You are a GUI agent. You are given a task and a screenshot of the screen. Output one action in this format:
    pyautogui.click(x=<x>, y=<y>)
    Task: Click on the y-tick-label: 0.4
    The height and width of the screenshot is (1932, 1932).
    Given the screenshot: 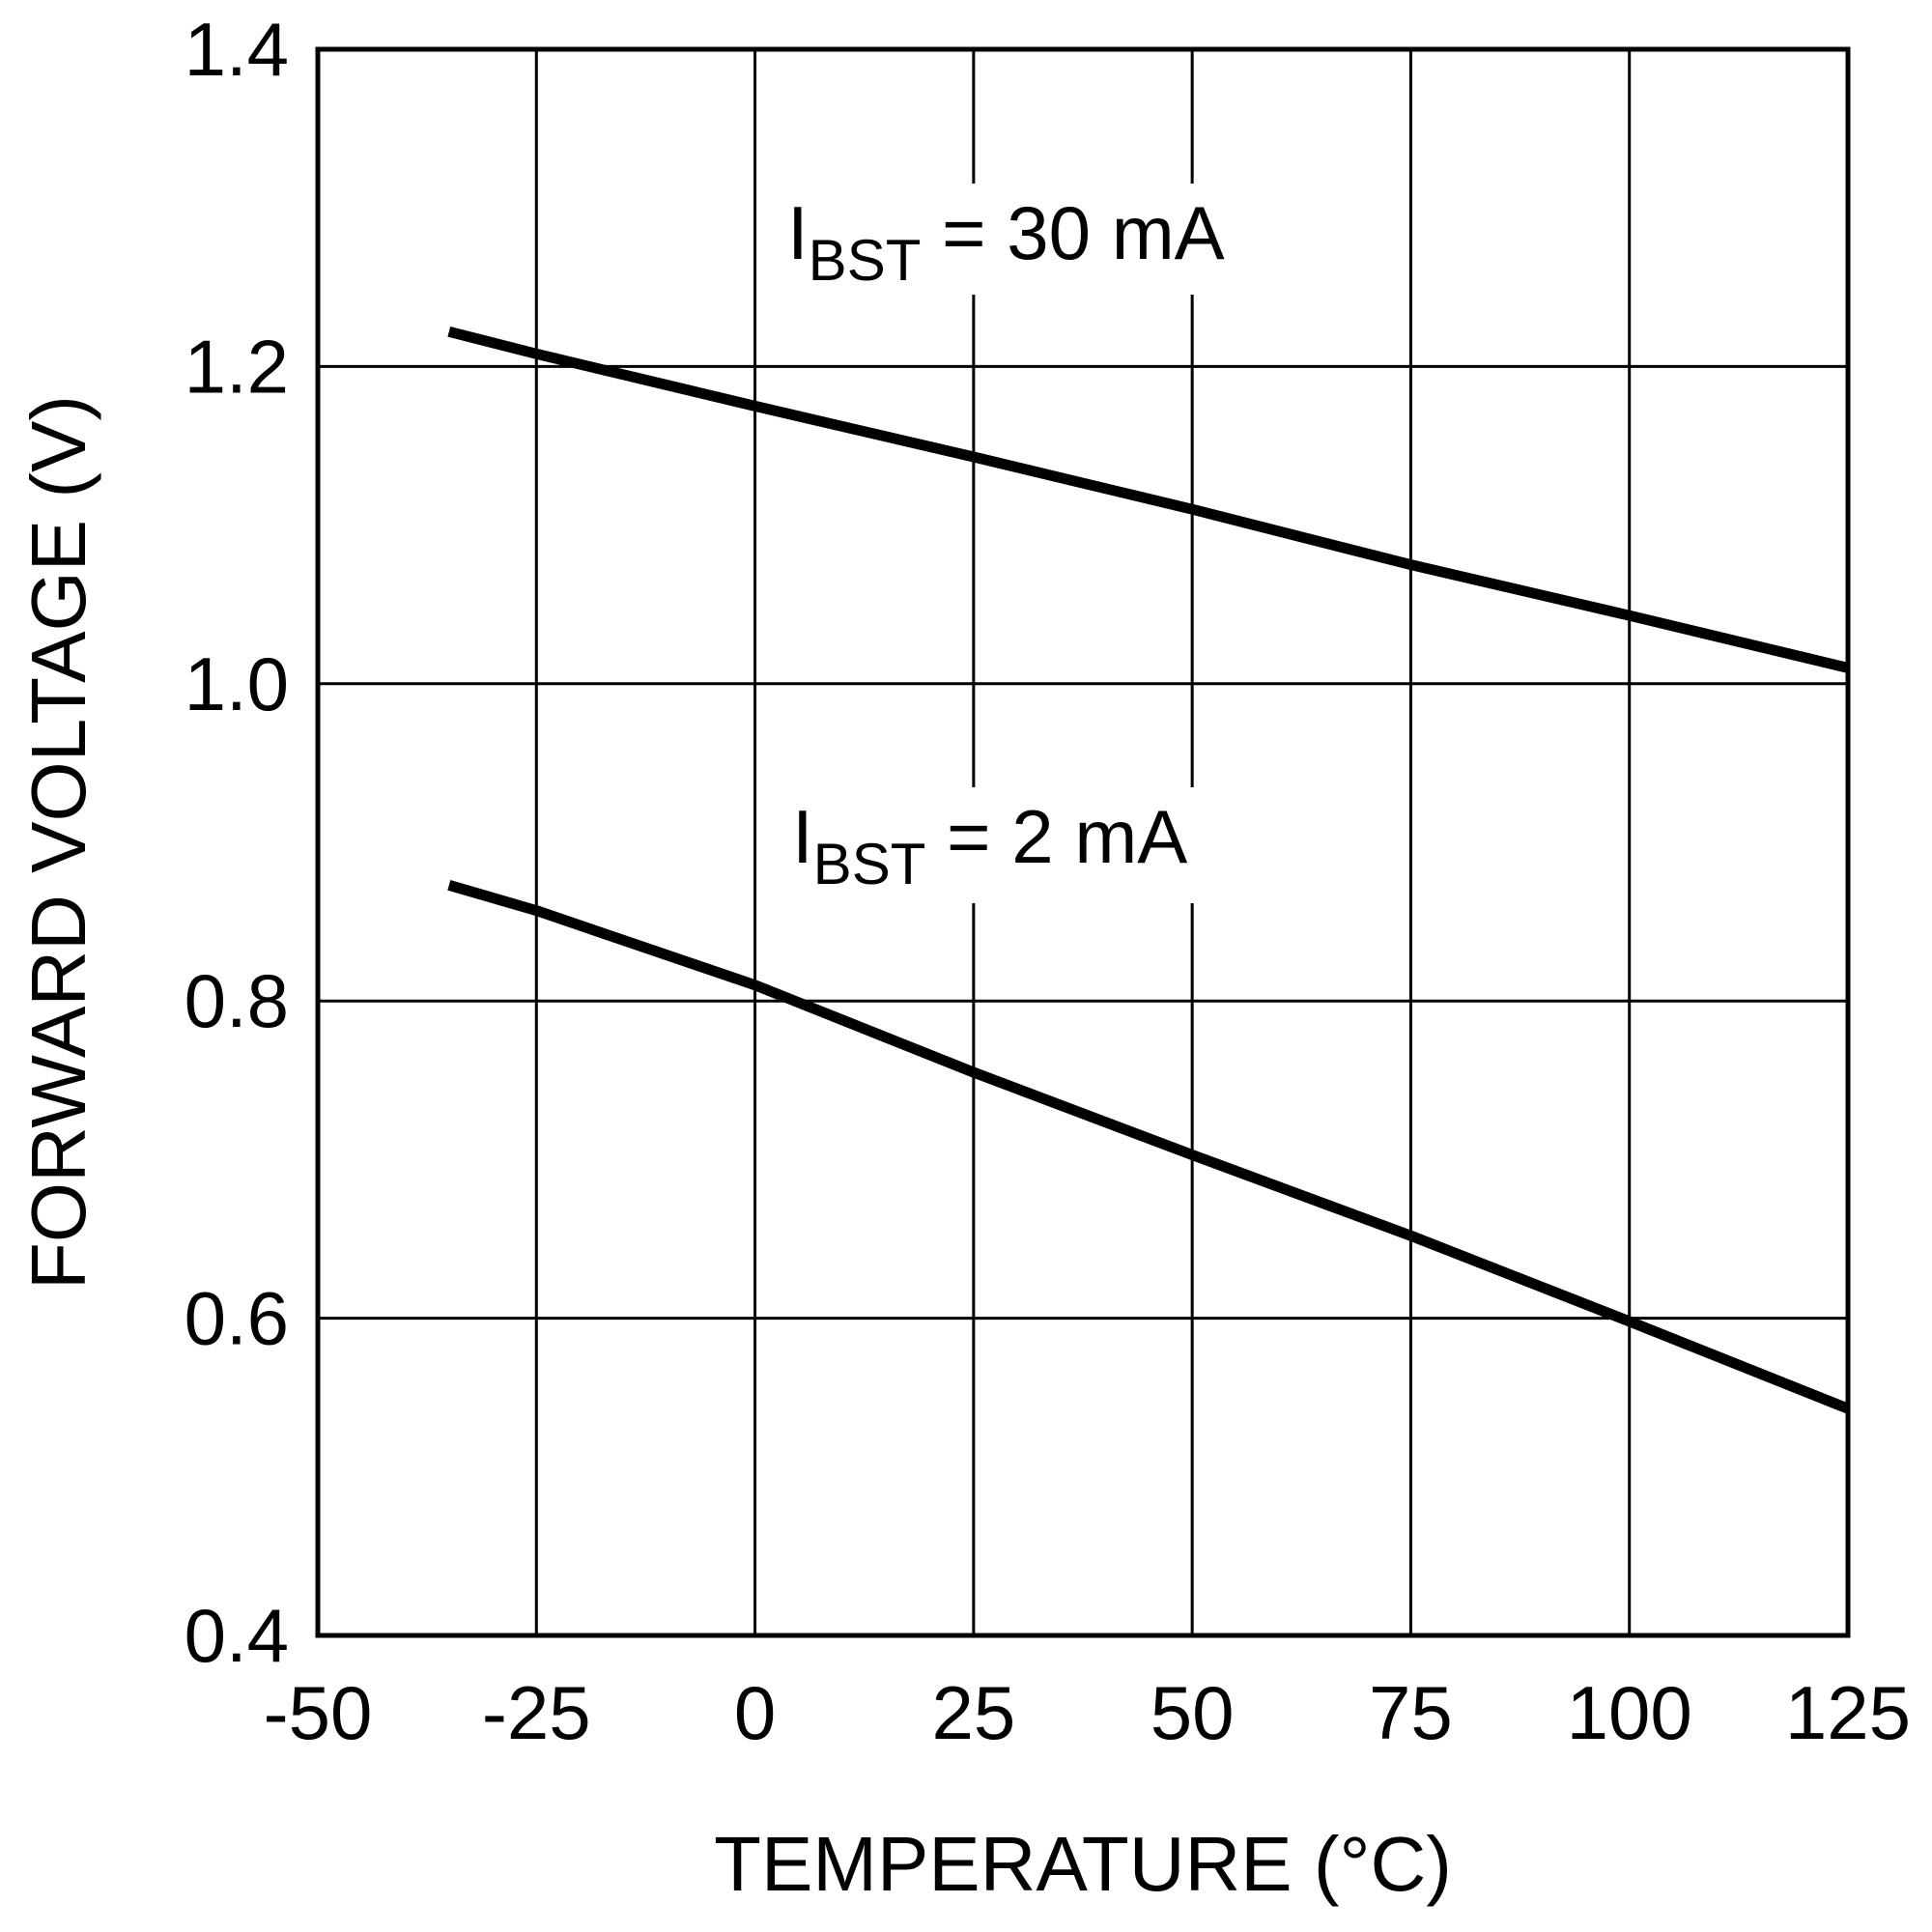 What is the action you would take?
    pyautogui.click(x=237, y=1635)
    